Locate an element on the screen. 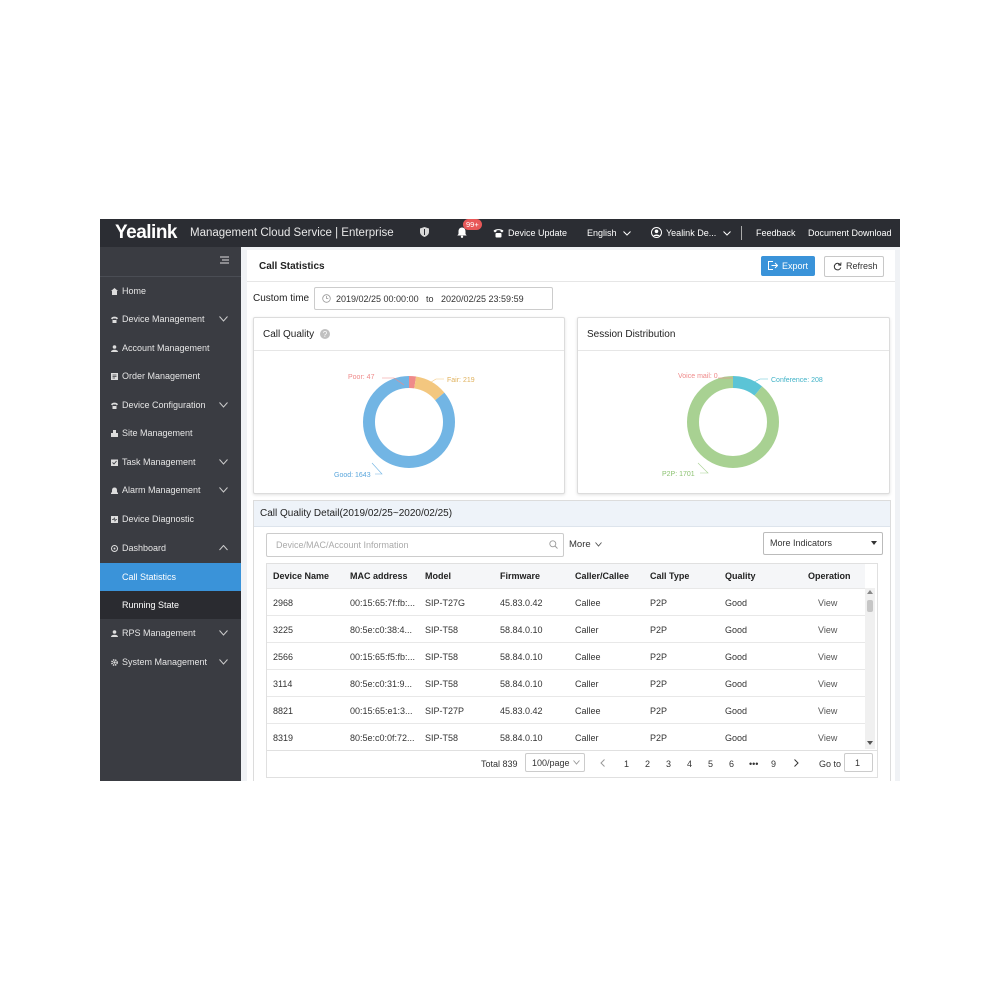 Image resolution: width=1000 pixels, height=1000 pixels. table-cell: 45.83.0.42 is located at coordinates (521, 603).